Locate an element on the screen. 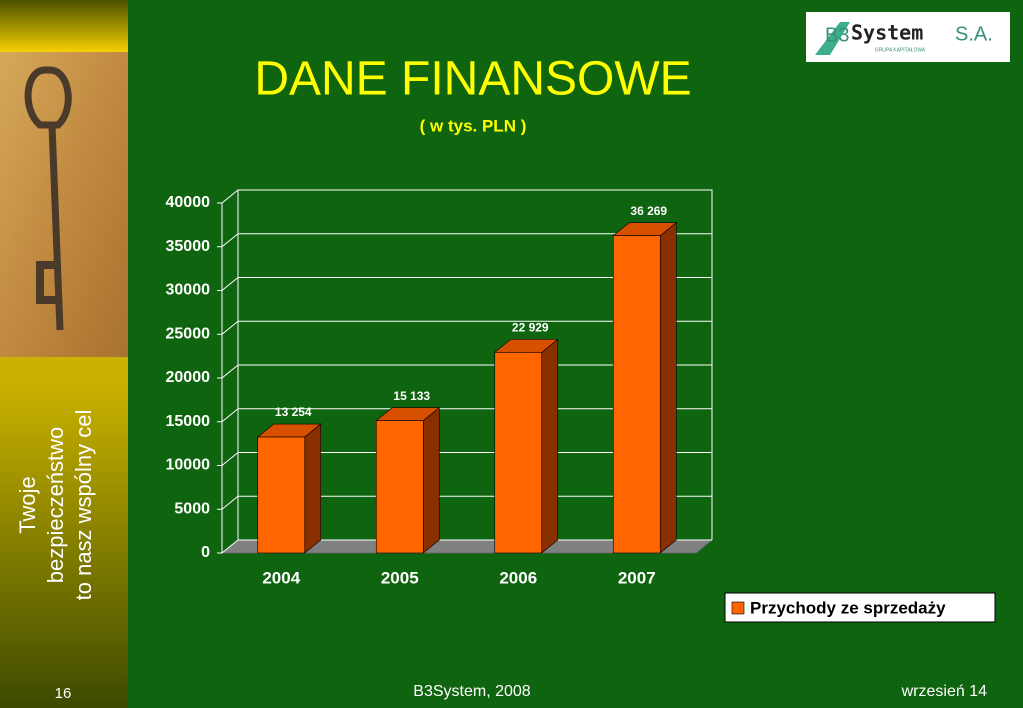 The image size is (1023, 708). y-tick-label: 5000 is located at coordinates (192, 508).